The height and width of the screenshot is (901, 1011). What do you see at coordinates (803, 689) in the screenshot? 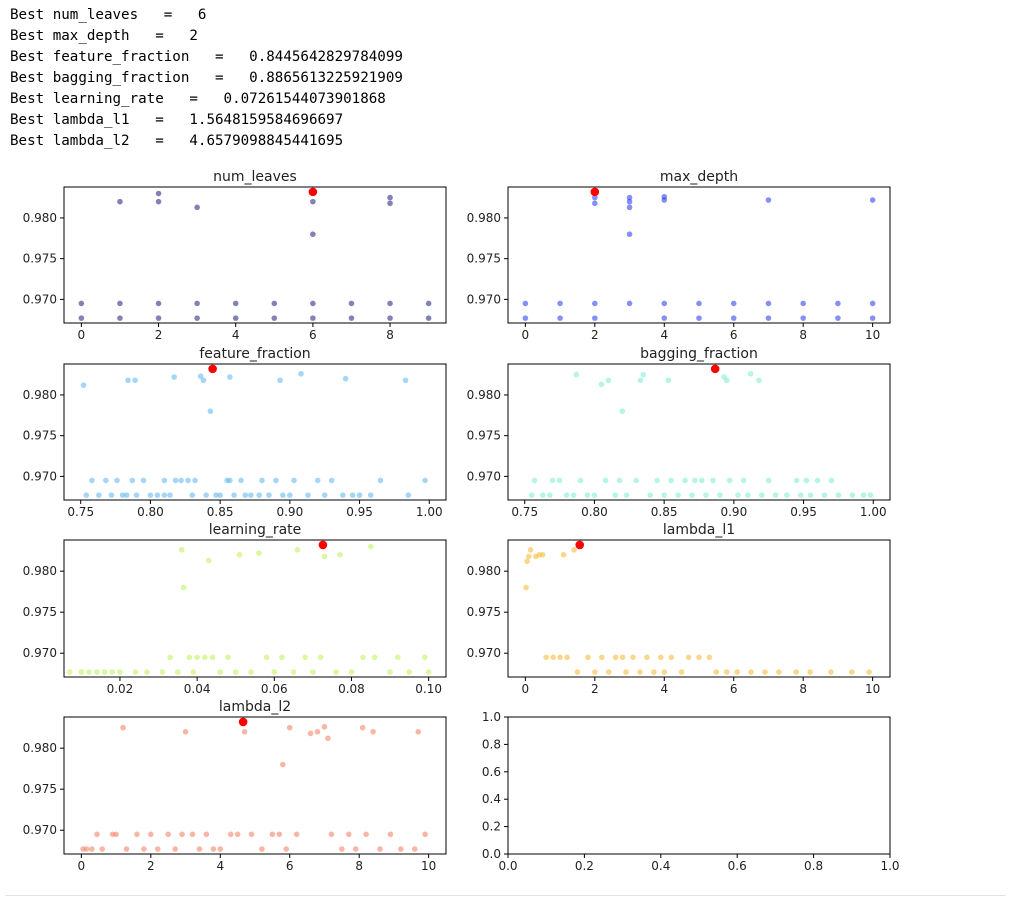
I see `x-tick-label: 8` at bounding box center [803, 689].